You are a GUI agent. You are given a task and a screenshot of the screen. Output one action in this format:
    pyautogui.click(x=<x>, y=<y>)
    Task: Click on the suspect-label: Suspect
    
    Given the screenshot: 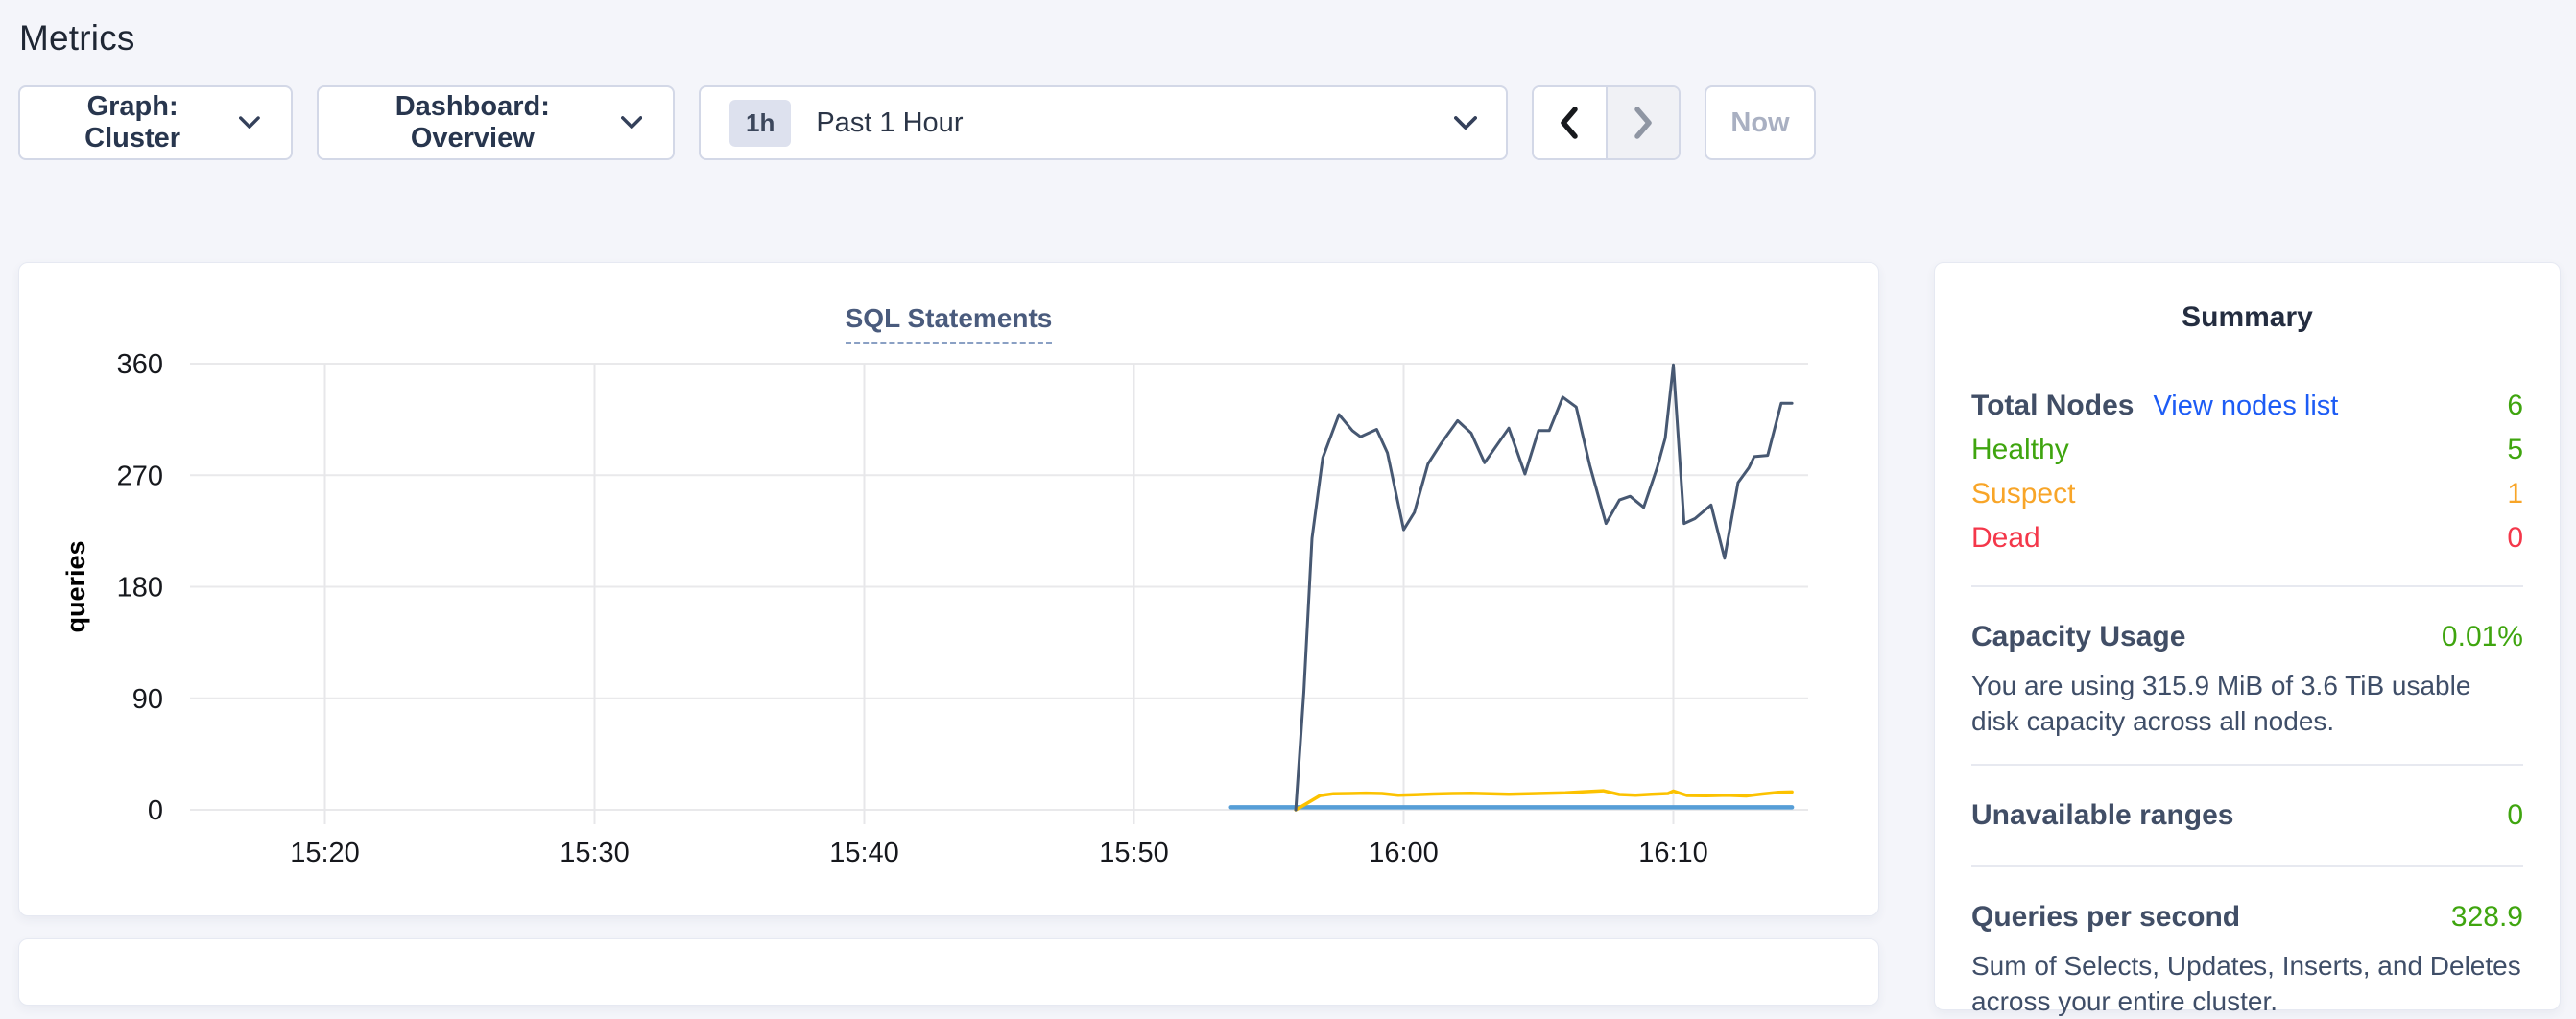 What is the action you would take?
    pyautogui.click(x=2023, y=494)
    